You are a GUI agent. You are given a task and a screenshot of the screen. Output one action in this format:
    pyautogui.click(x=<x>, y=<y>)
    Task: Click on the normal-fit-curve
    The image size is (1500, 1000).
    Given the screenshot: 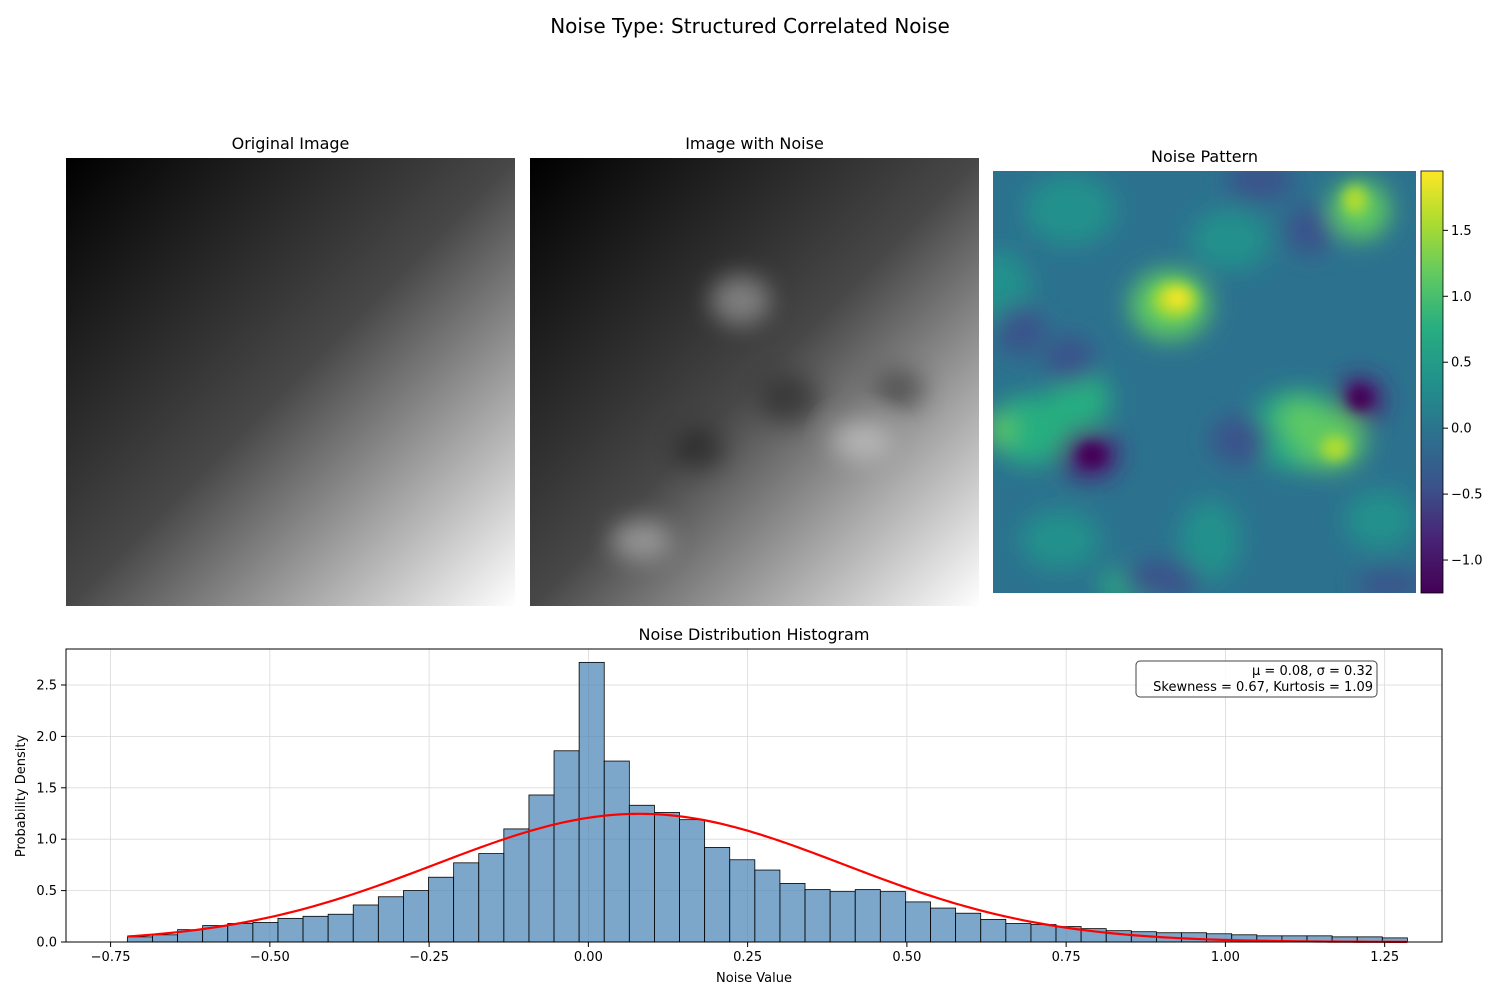 What is the action you would take?
    pyautogui.click(x=767, y=877)
    